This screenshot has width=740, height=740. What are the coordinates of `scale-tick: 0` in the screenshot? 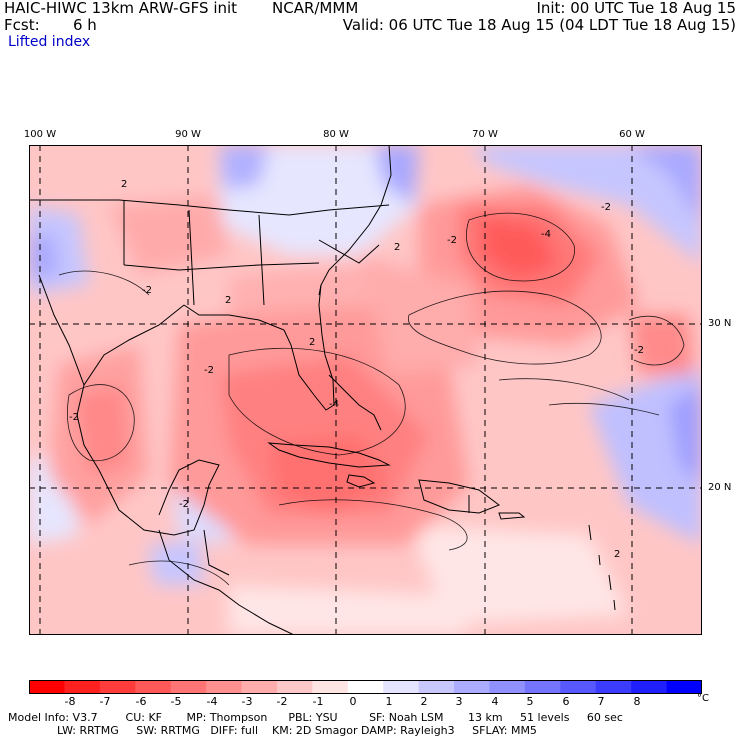 It's located at (353, 701).